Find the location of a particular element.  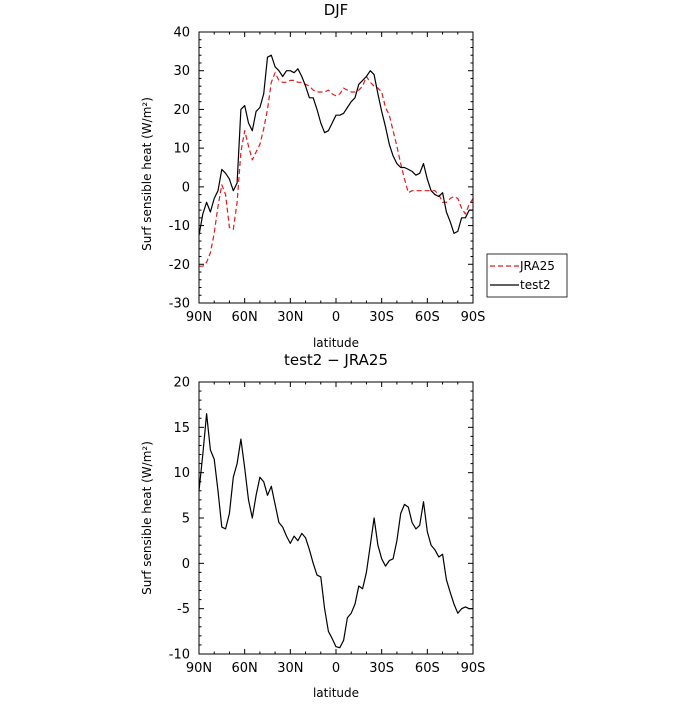

panel-title: test2 − JRA25 is located at coordinates (336, 360).